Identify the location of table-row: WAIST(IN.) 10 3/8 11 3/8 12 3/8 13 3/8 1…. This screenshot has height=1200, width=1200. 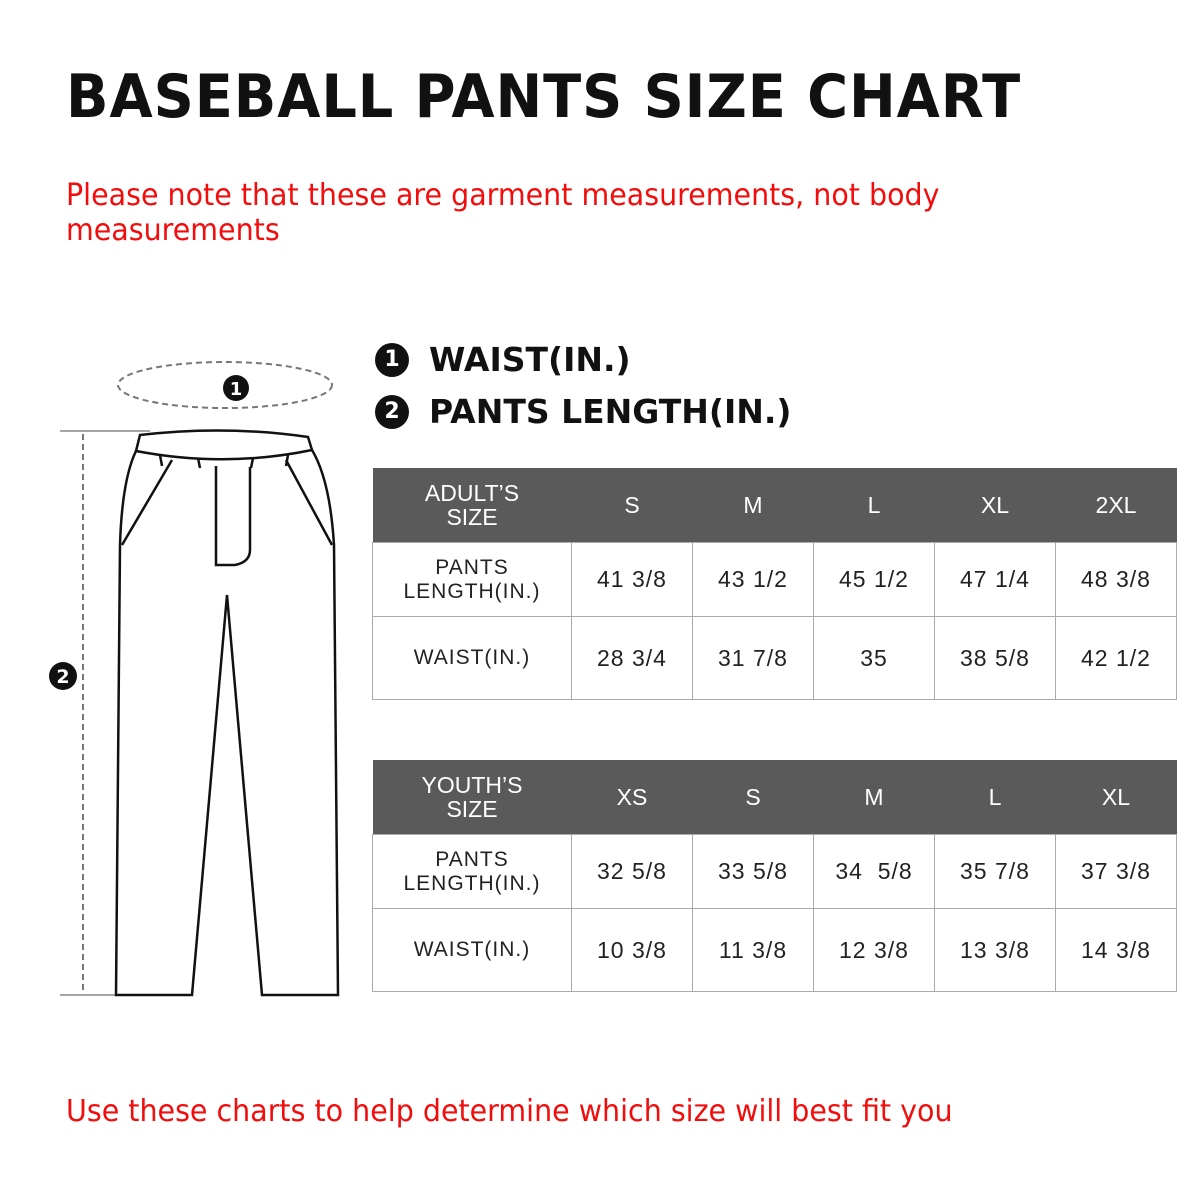
(774, 950).